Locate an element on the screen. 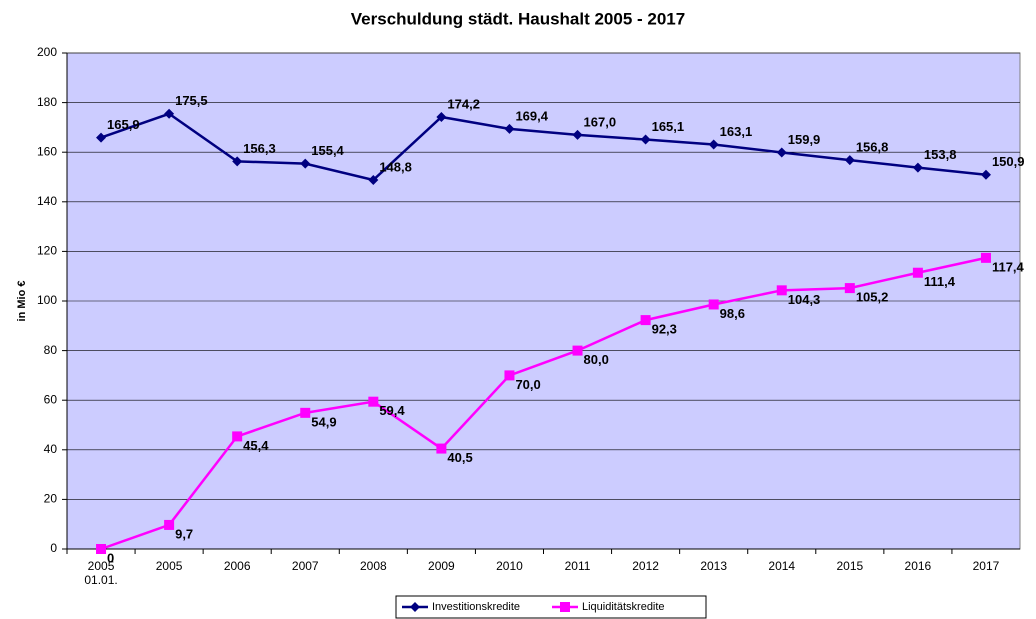 Image resolution: width=1036 pixels, height=619 pixels. data-label: 165,9 is located at coordinates (123, 124).